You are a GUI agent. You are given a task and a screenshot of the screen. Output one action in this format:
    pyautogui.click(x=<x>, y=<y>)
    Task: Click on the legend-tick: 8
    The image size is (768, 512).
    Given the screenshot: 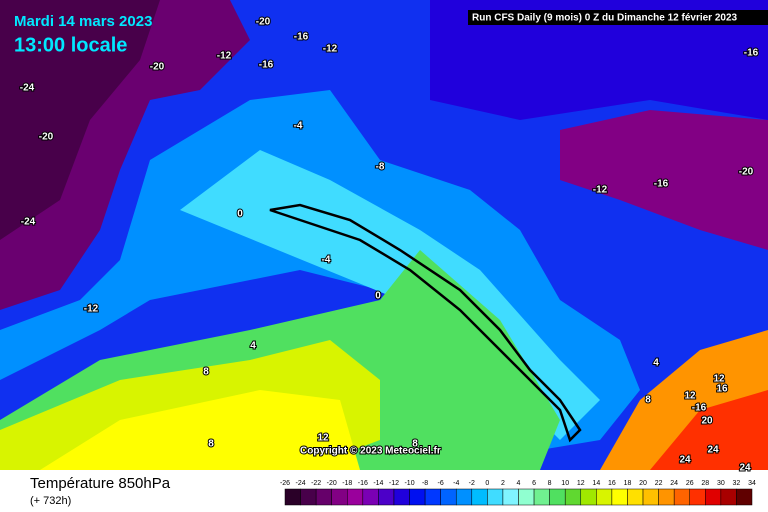 What is the action you would take?
    pyautogui.click(x=550, y=483)
    